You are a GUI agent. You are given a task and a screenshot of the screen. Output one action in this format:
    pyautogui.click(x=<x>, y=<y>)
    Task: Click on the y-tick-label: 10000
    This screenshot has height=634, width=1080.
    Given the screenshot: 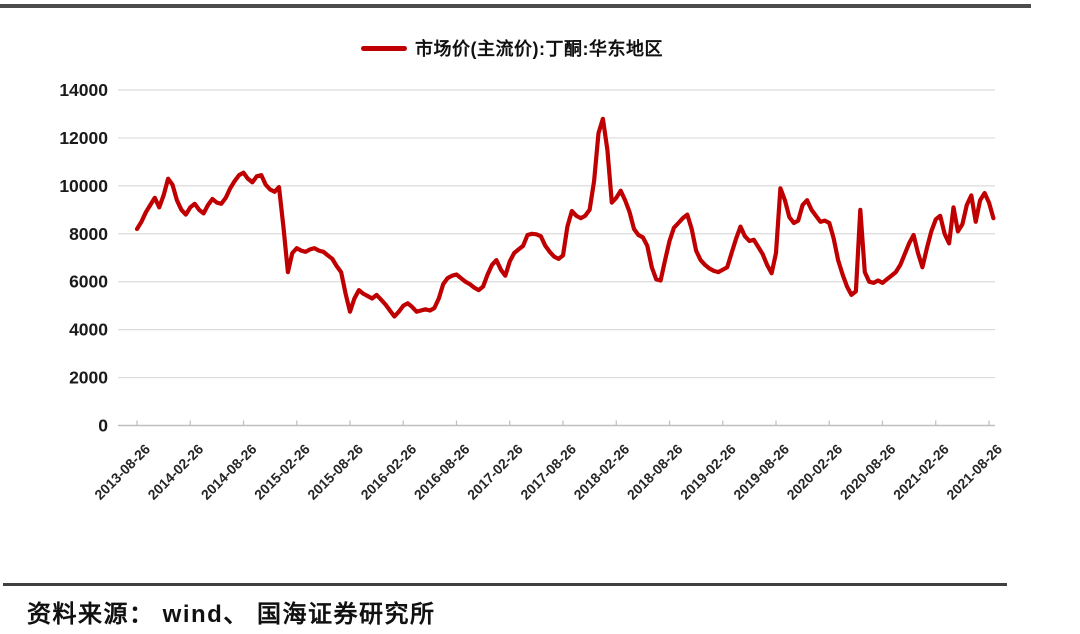 What is the action you would take?
    pyautogui.click(x=83, y=186)
    